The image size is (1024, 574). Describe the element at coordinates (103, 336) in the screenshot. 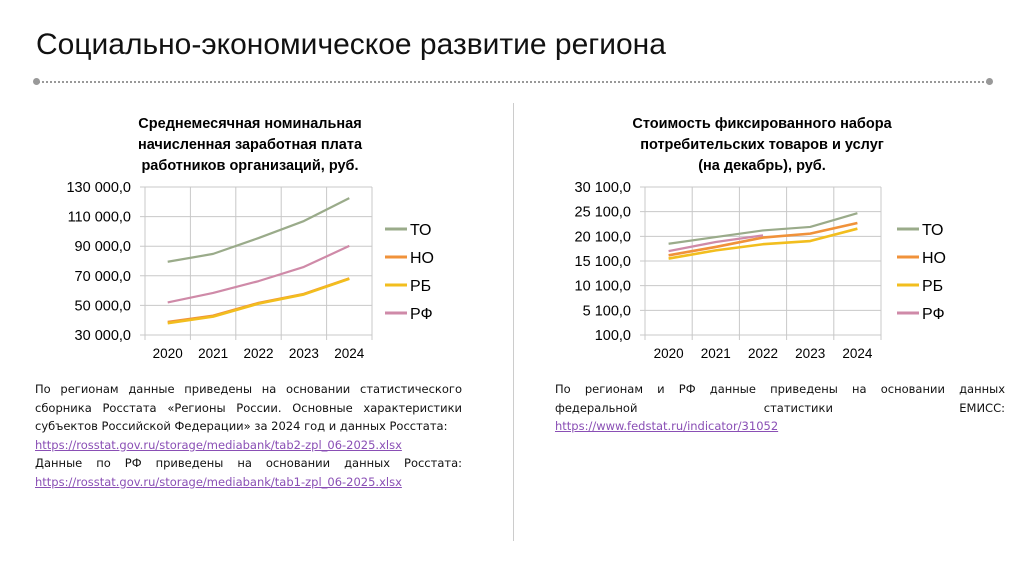

I see `y-tick-label: 30 000,0` at that location.